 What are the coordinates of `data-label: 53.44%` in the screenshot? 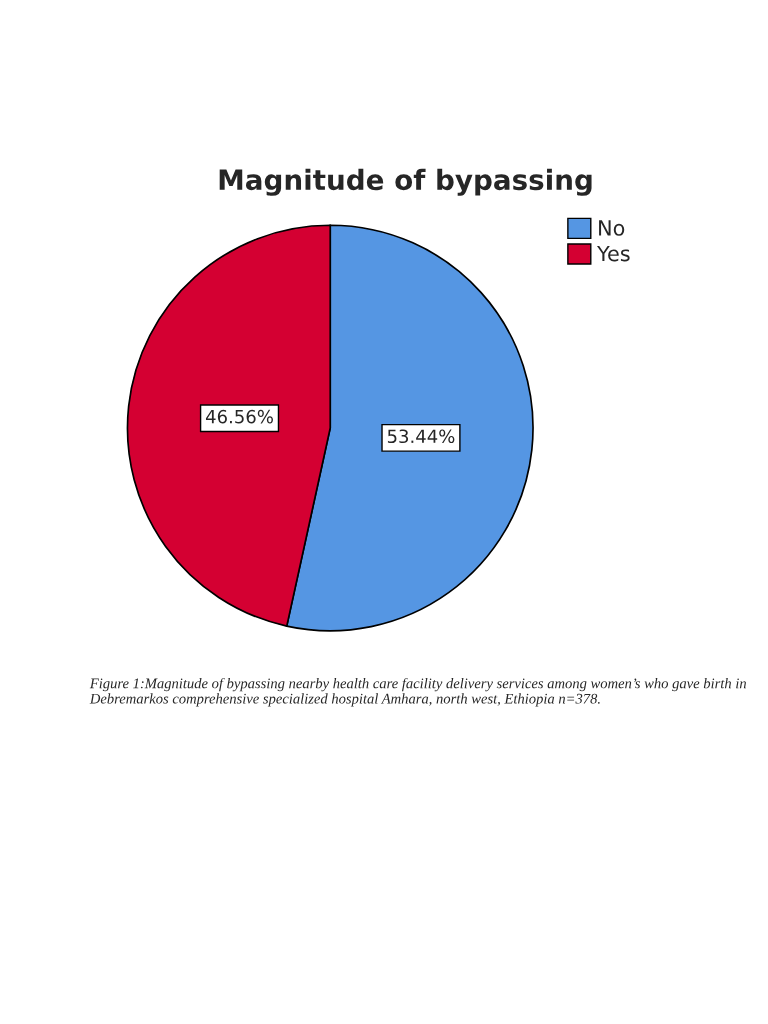 It's located at (421, 436).